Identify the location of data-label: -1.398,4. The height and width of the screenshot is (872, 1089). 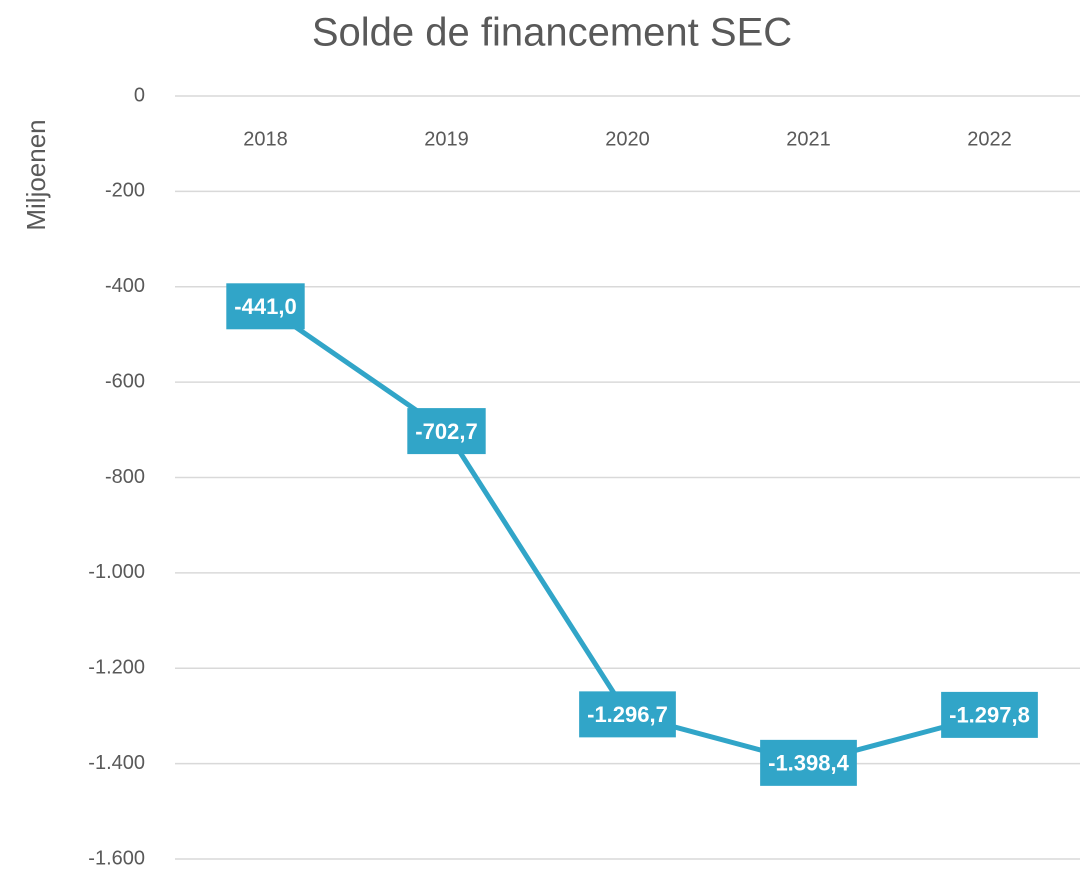
(808, 763).